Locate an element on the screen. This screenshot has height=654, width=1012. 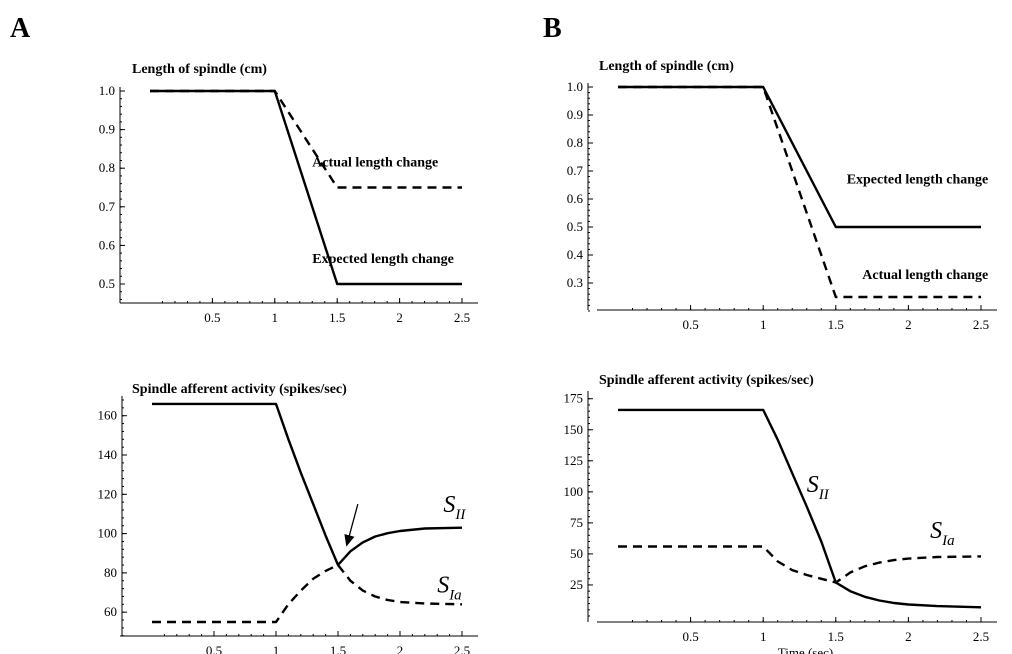
y-tick-label: 0.4 is located at coordinates (575, 254).